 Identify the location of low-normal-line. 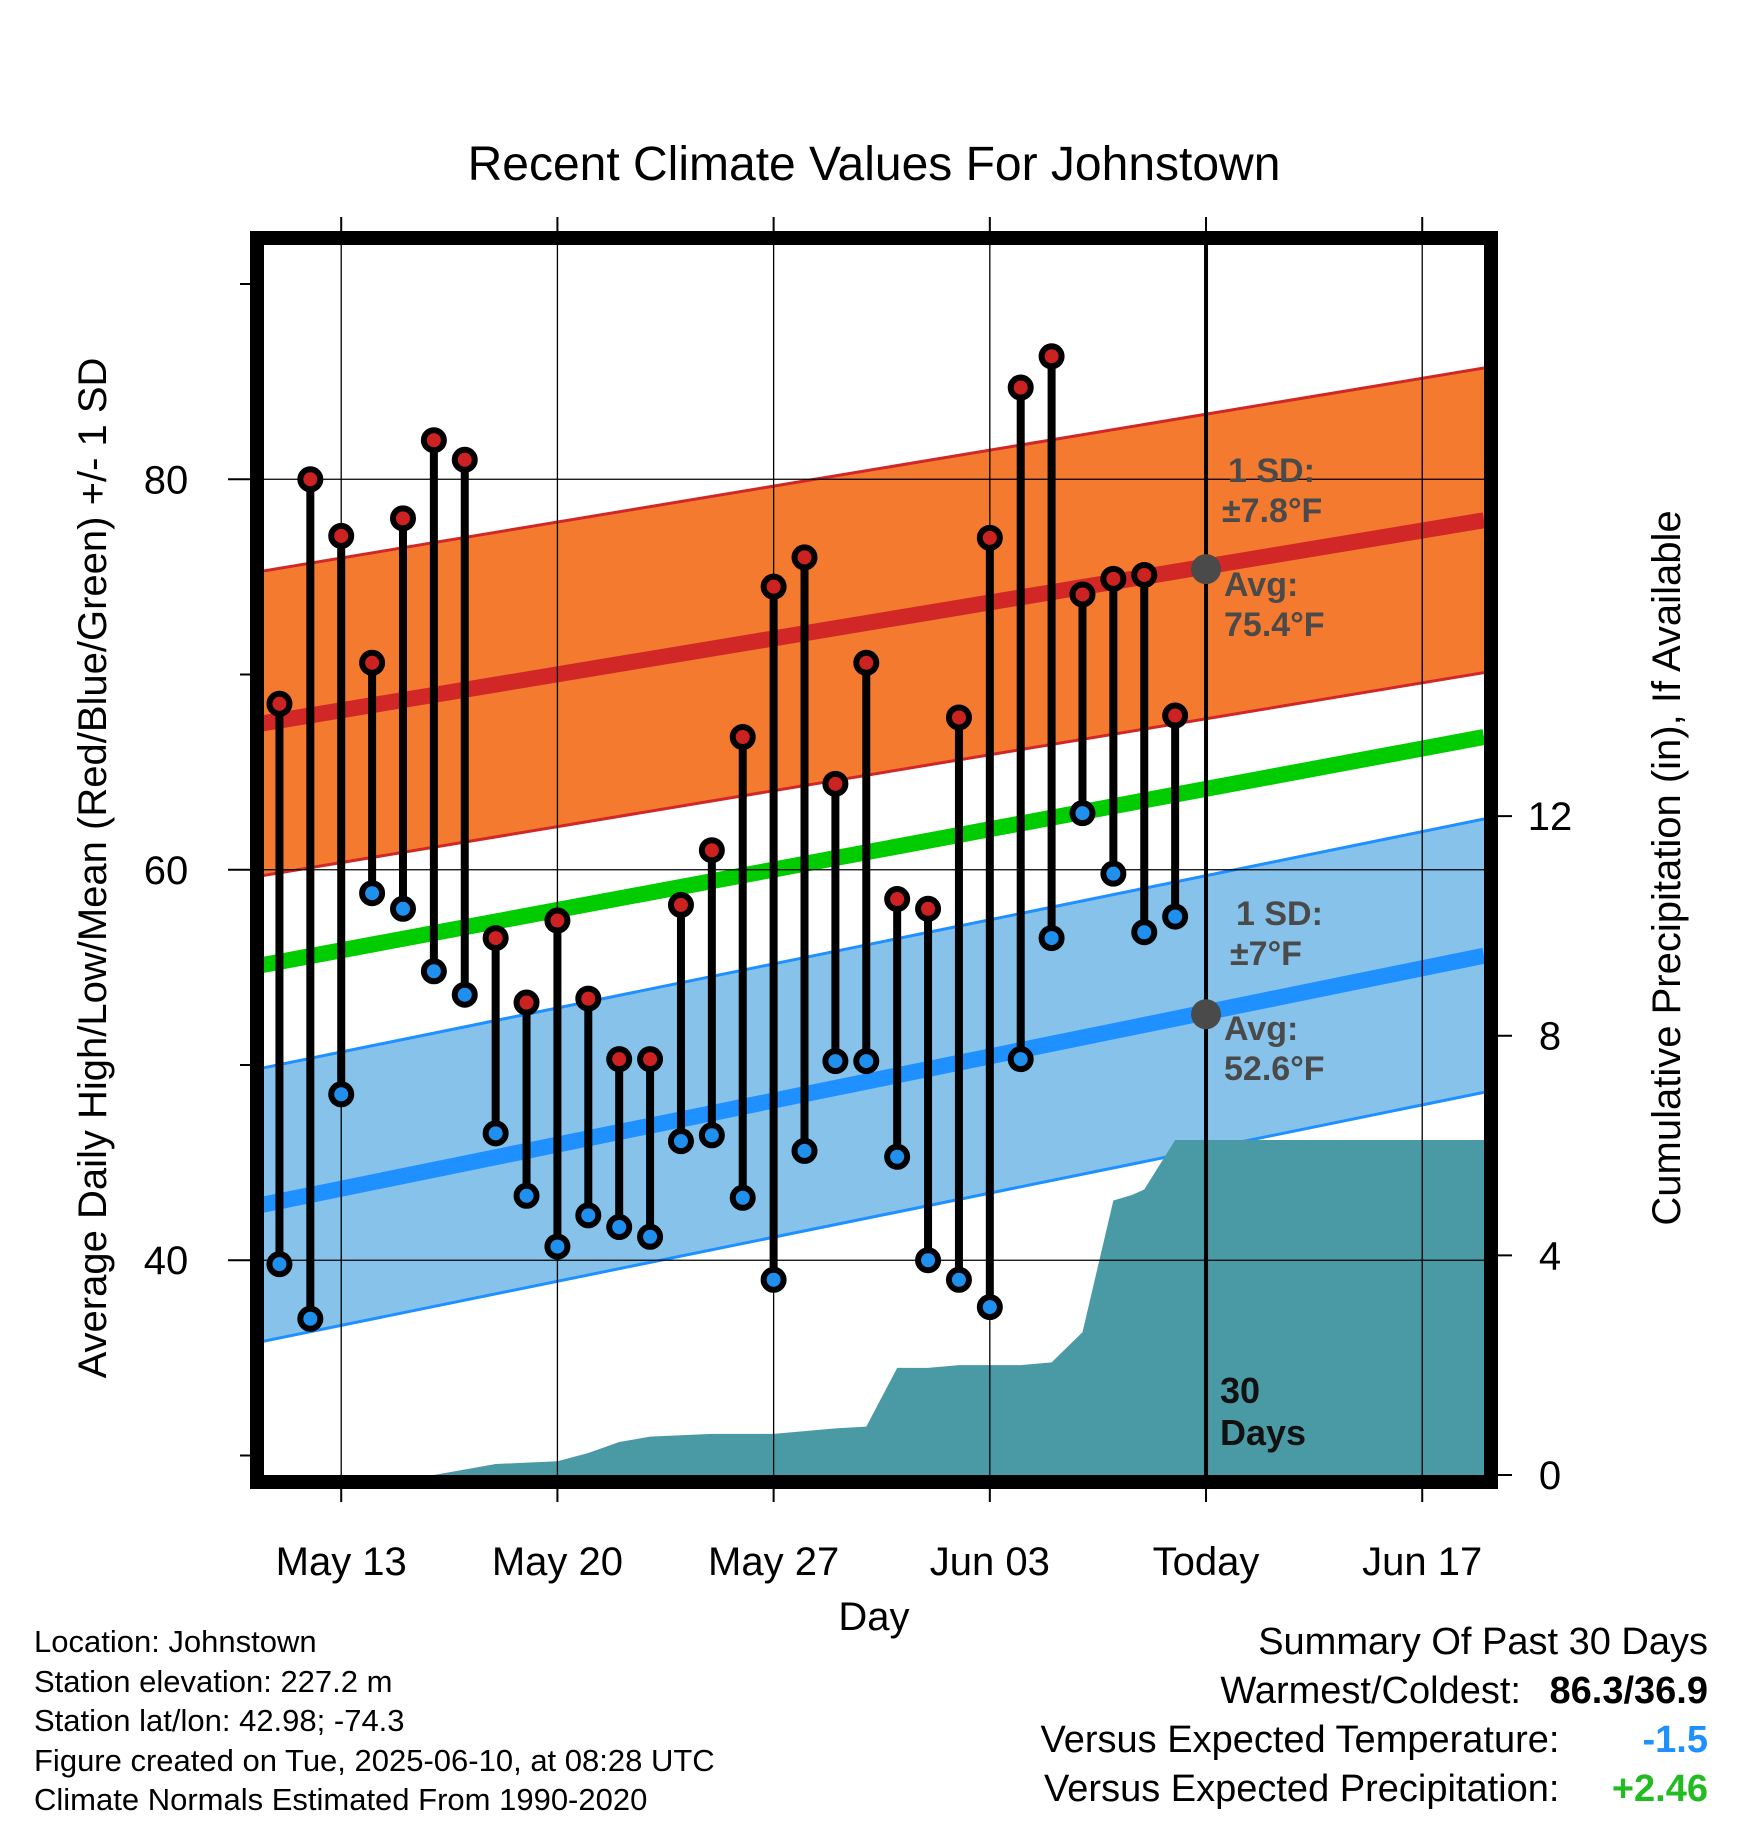
(874, 1080).